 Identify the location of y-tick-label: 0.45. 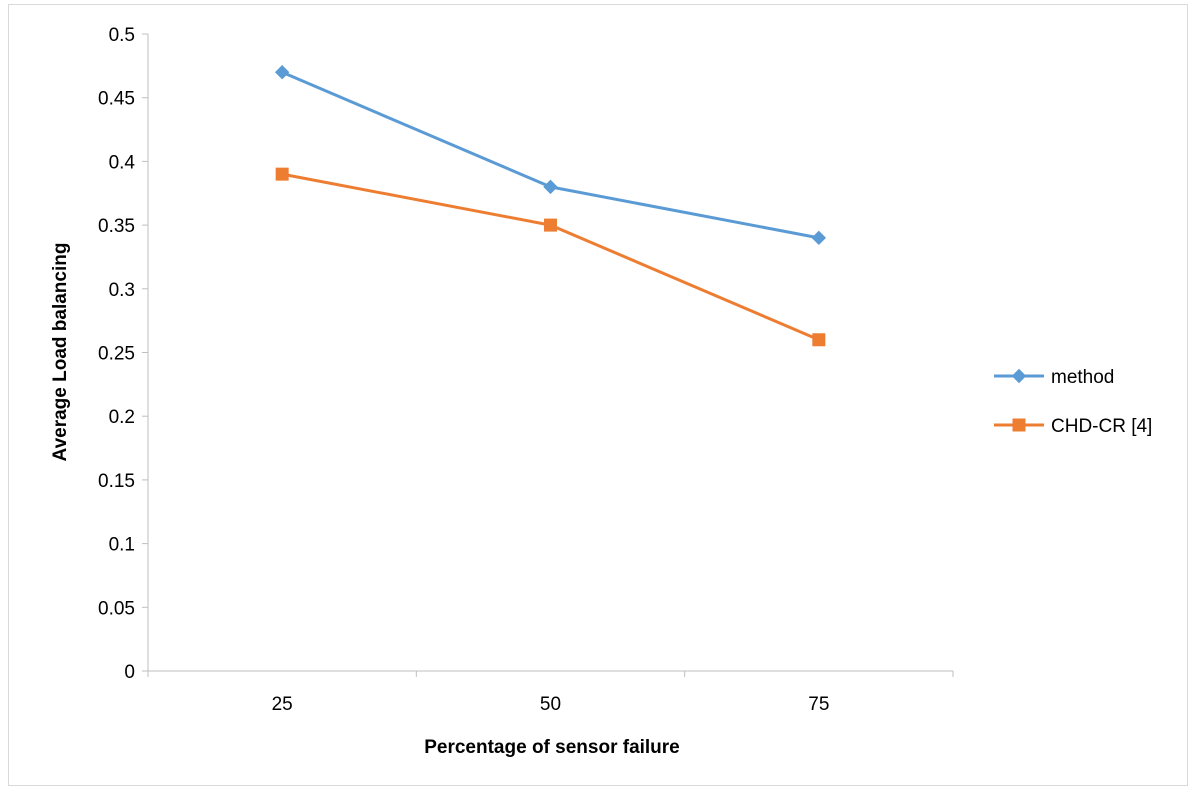
(116, 99).